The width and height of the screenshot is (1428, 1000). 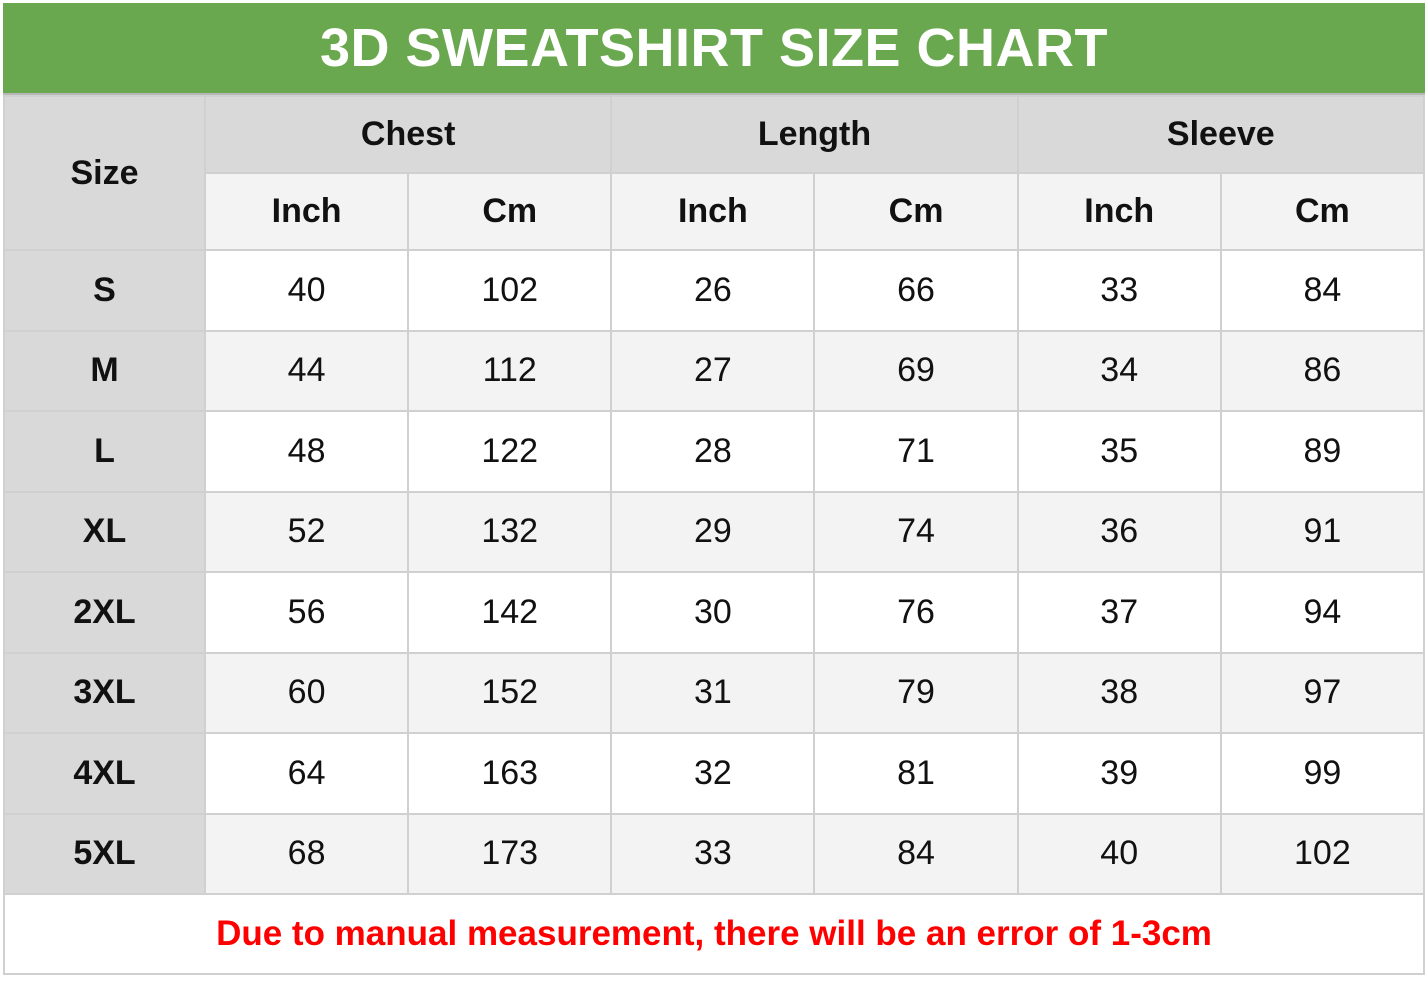 I want to click on size-cell: 4XL, so click(x=104, y=773).